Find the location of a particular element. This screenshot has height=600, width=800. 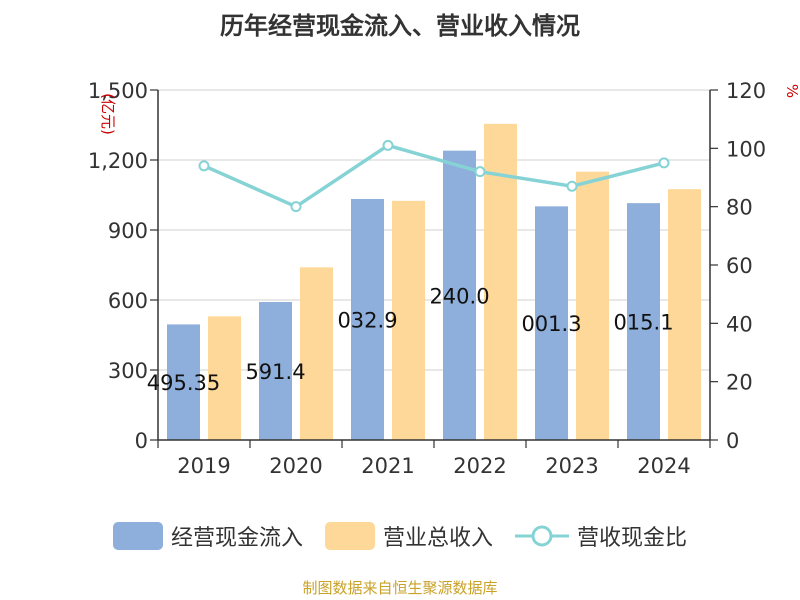

bar-value-label: 032.9 is located at coordinates (367, 320).